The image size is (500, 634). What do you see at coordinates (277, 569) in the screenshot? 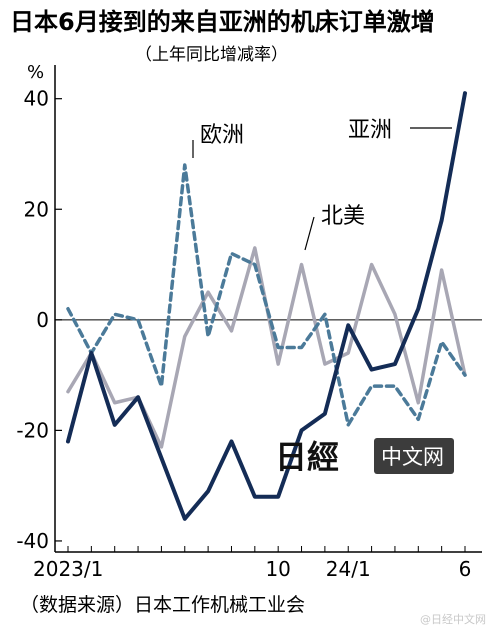
I see `x-tick-label: 10` at bounding box center [277, 569].